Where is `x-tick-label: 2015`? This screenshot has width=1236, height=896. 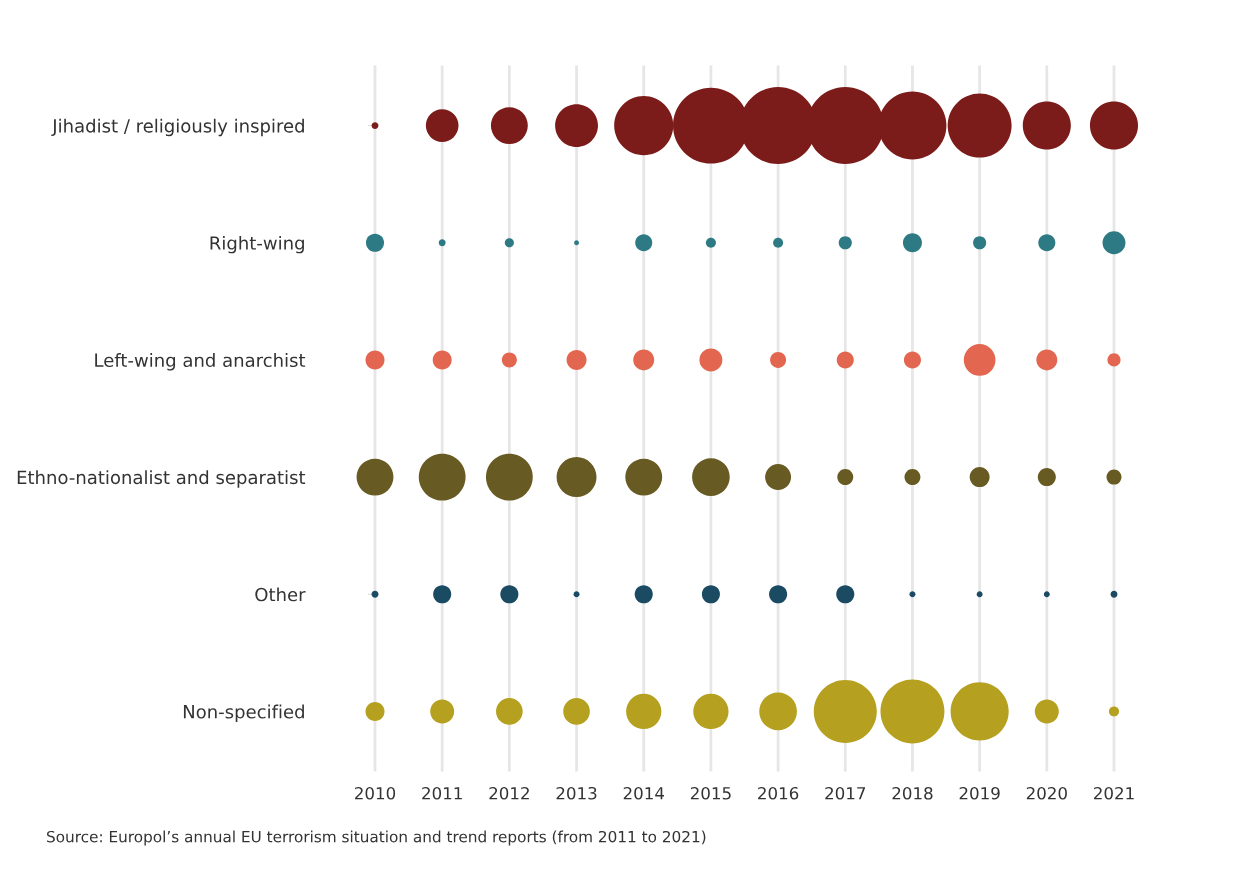 x-tick-label: 2015 is located at coordinates (710, 793).